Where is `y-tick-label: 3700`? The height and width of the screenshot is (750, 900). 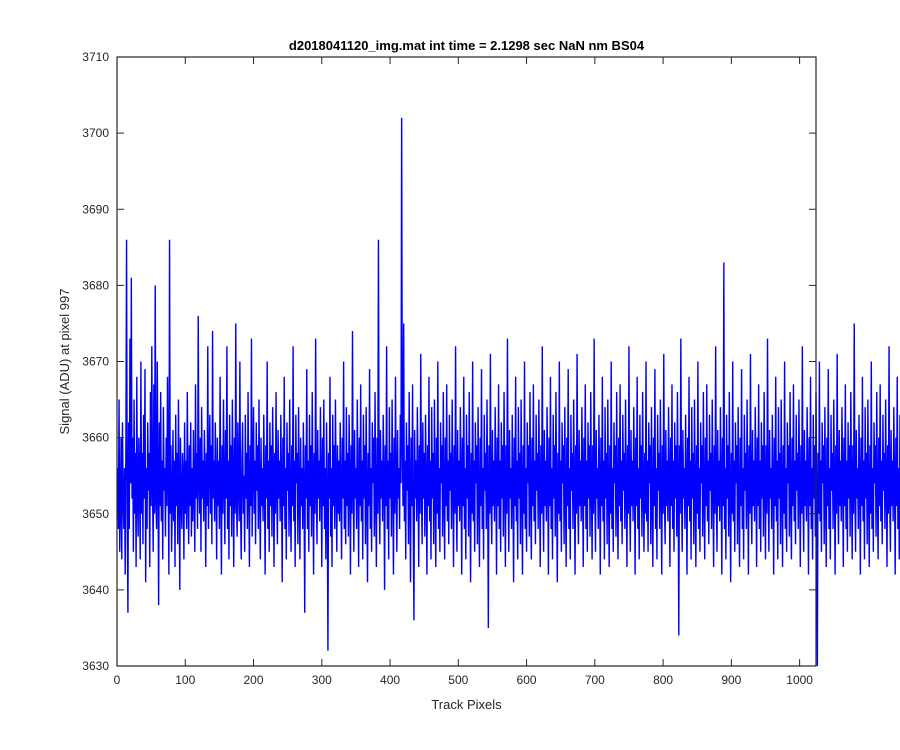
y-tick-label: 3700 is located at coordinates (95, 133).